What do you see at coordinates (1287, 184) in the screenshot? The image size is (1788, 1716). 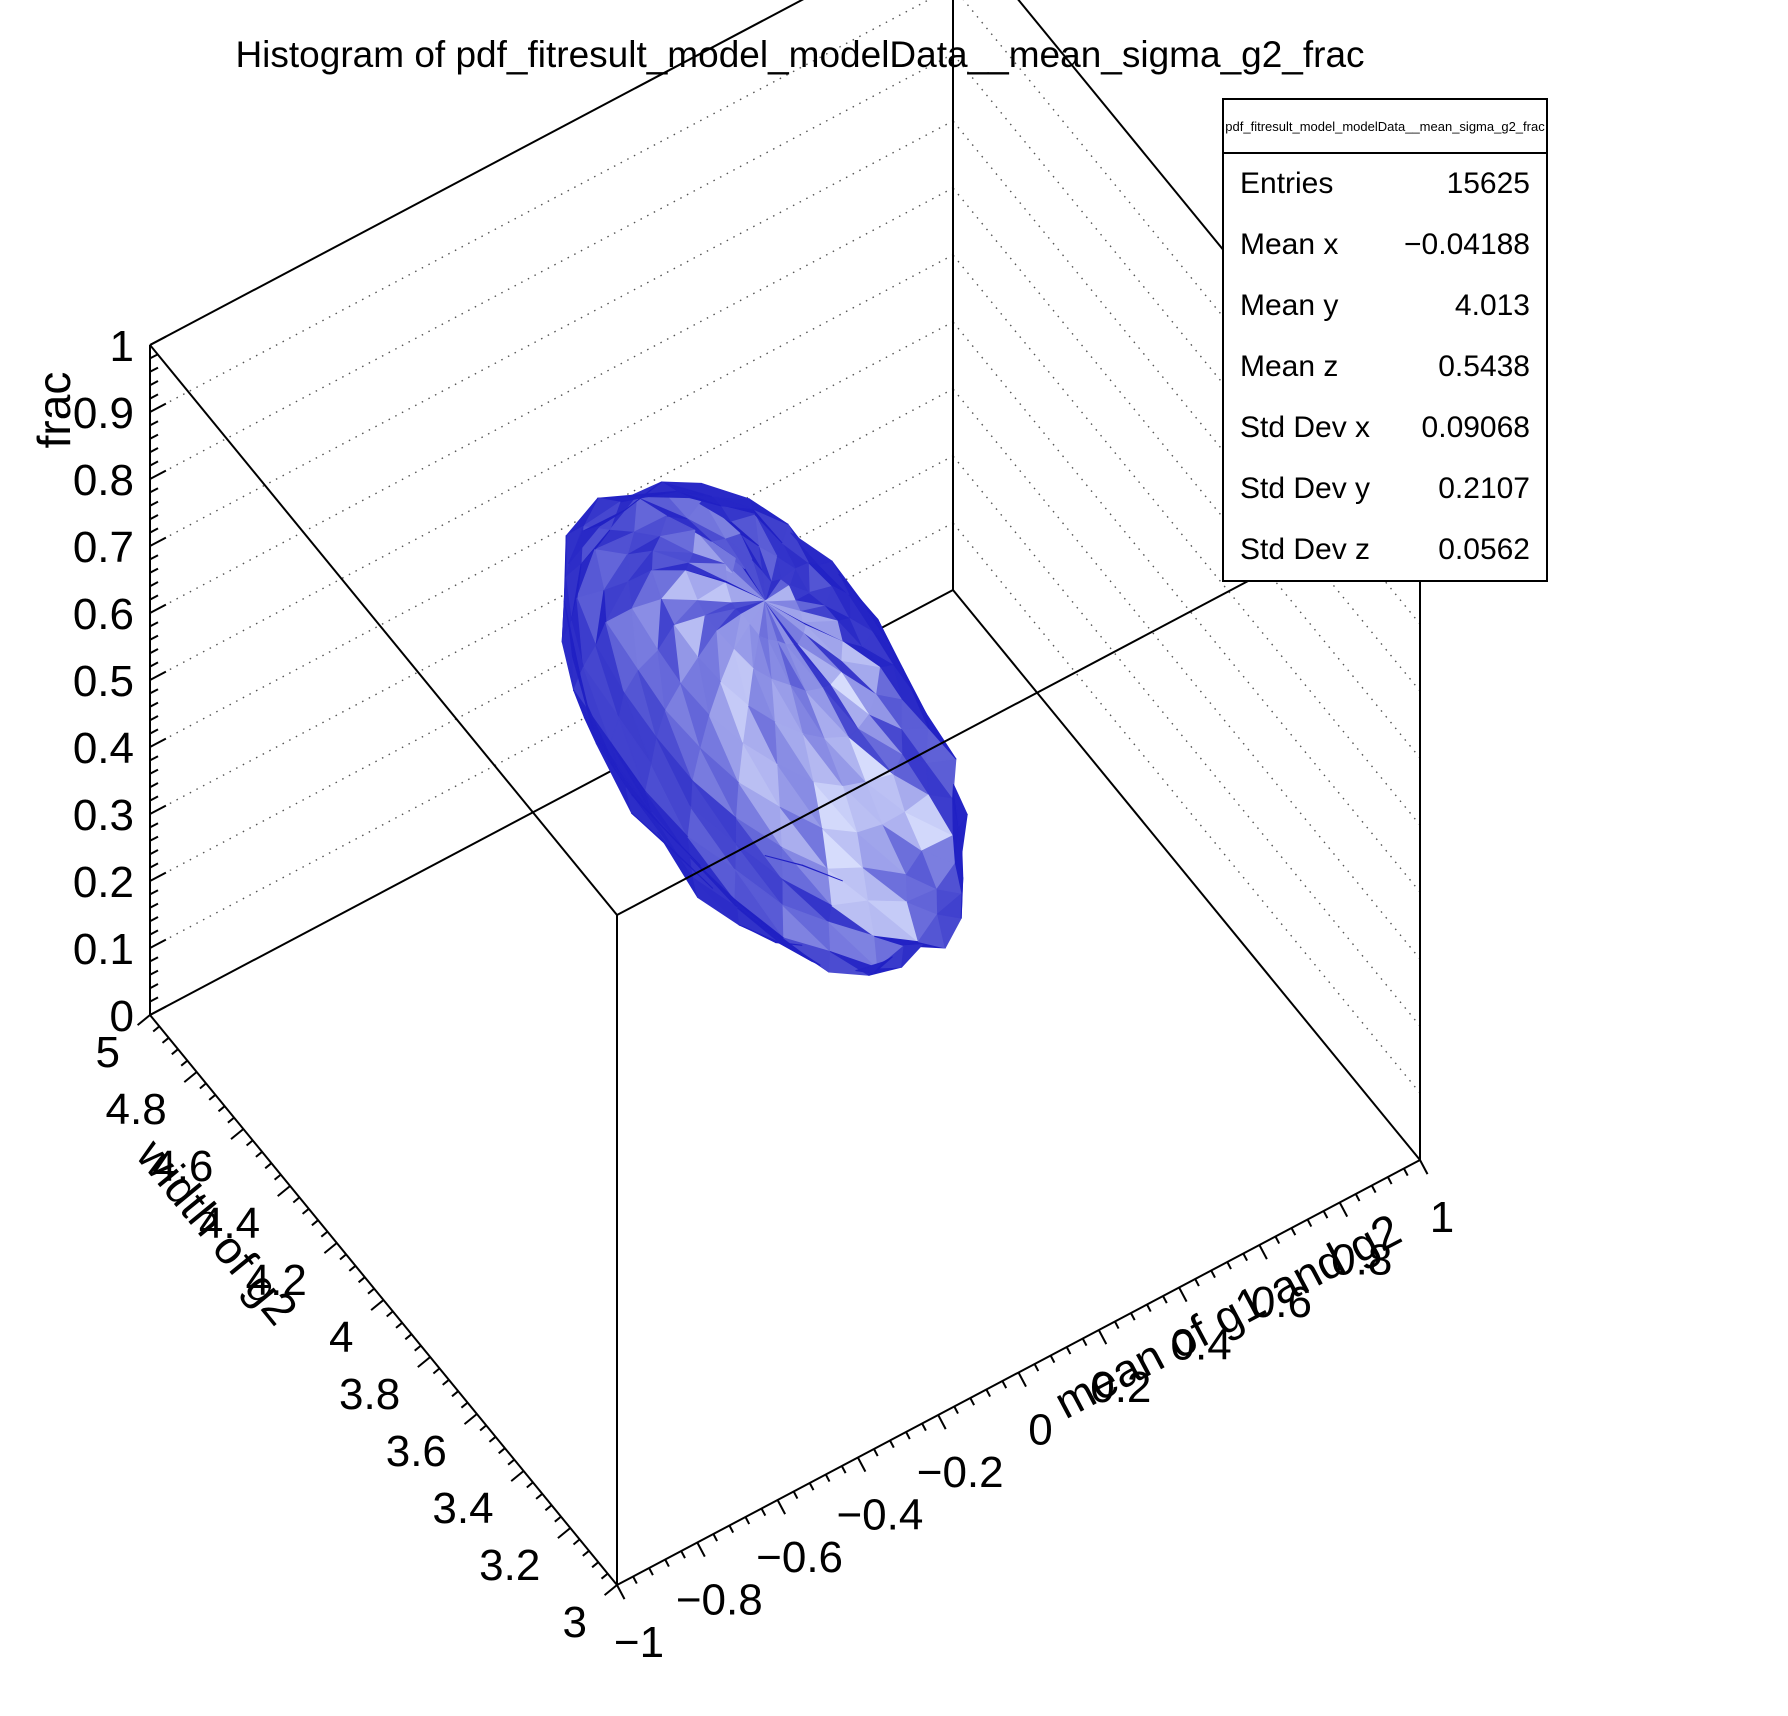 I see `stats-row-label: Entries` at bounding box center [1287, 184].